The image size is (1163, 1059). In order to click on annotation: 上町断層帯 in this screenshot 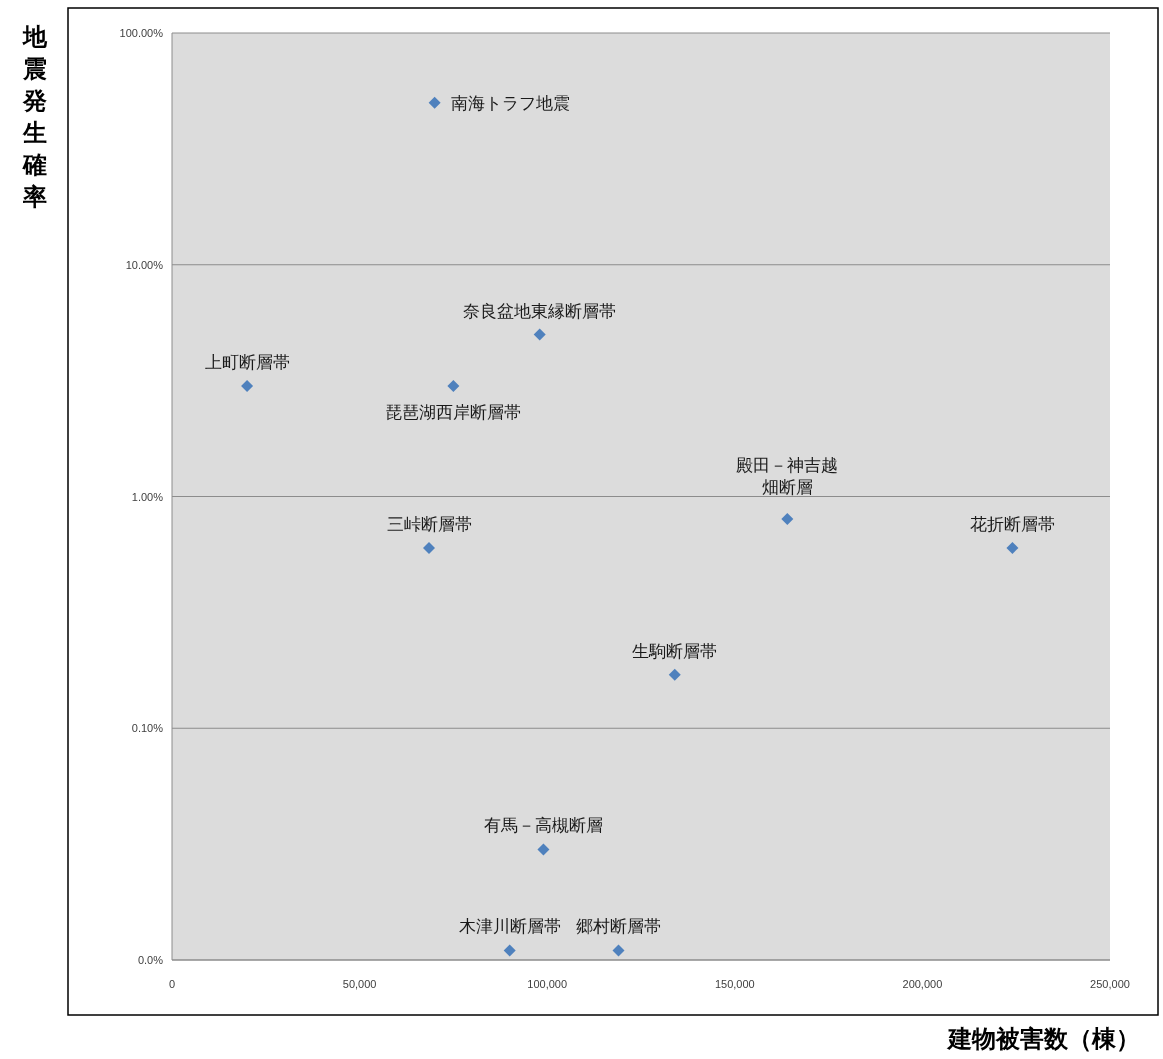, I will do `click(247, 362)`.